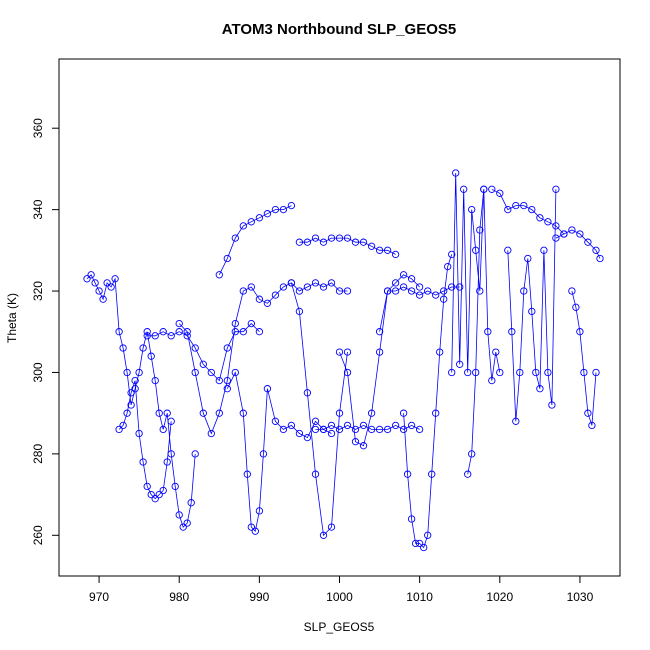 This screenshot has height=650, width=650. Describe the element at coordinates (499, 597) in the screenshot. I see `x-tick-label: 1020` at that location.